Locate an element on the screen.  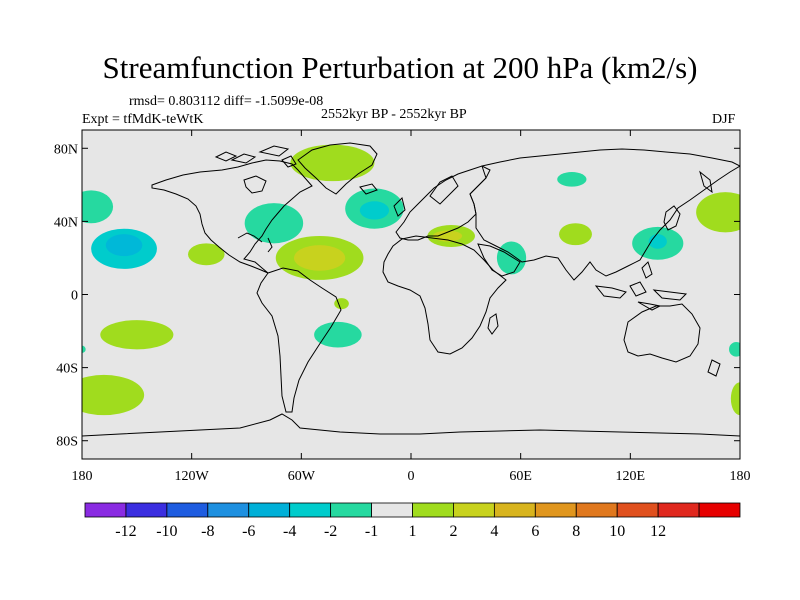
coastline-arctic-islands is located at coordinates (255, 156).